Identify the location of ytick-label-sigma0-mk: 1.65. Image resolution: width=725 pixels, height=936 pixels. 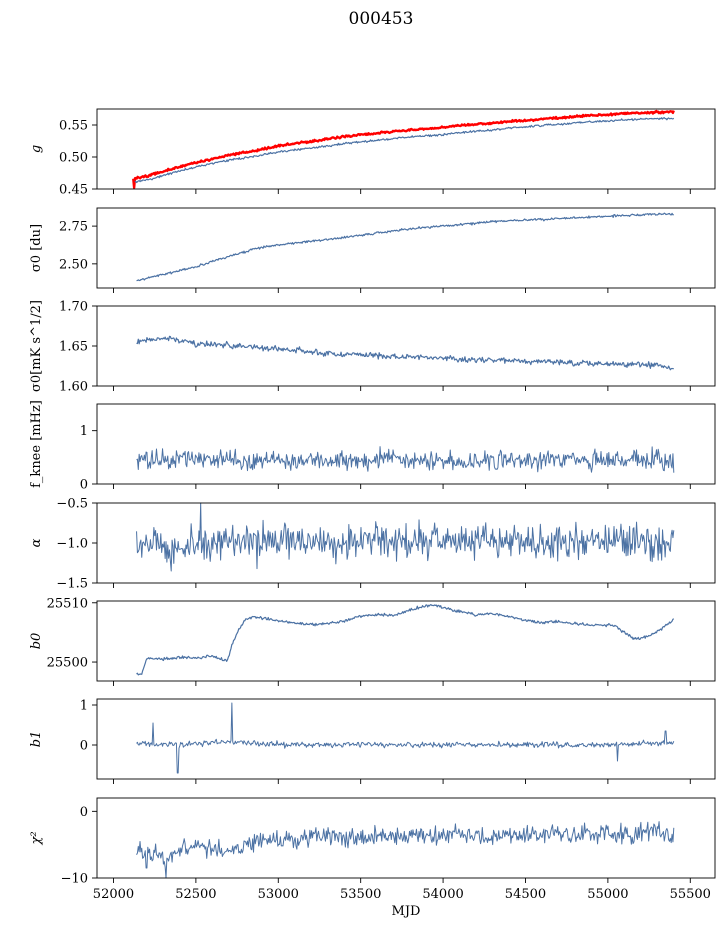
(73, 347).